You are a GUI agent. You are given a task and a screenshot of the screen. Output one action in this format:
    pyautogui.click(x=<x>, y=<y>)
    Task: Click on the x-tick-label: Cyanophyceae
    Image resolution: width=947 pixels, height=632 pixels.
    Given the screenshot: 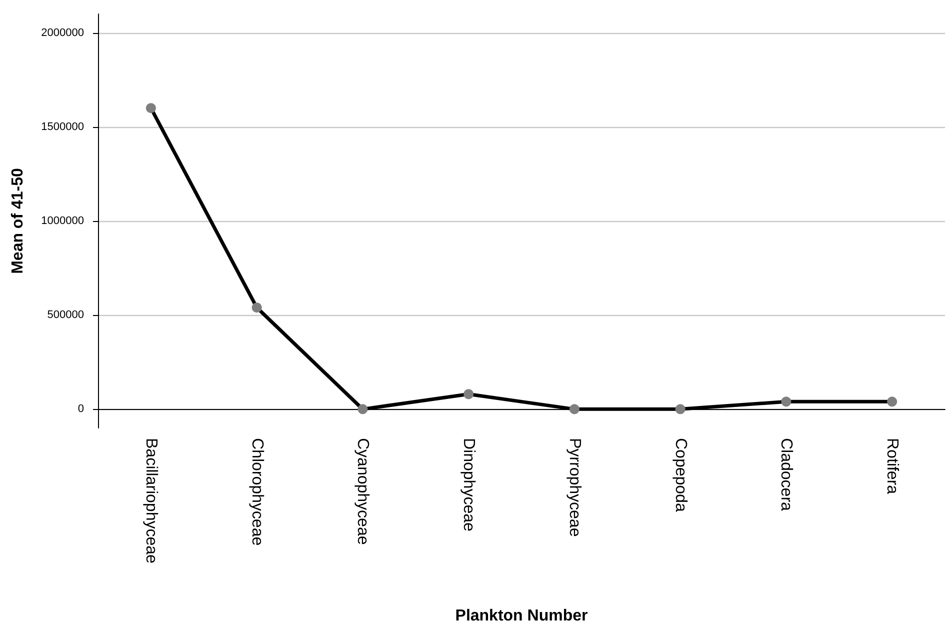 What is the action you would take?
    pyautogui.click(x=363, y=491)
    